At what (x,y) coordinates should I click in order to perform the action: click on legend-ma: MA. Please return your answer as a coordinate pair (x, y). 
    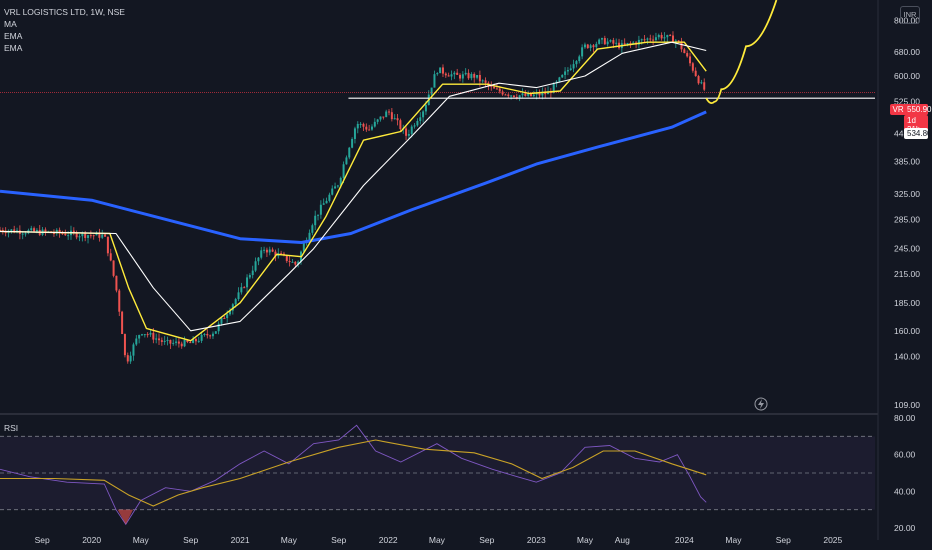
    Looking at the image, I should click on (10, 24).